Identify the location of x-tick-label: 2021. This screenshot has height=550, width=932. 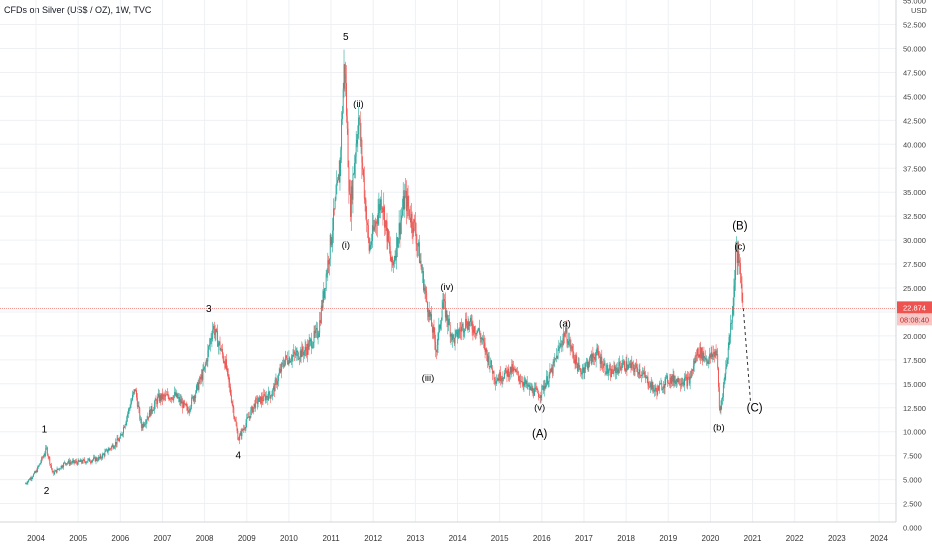
(753, 538).